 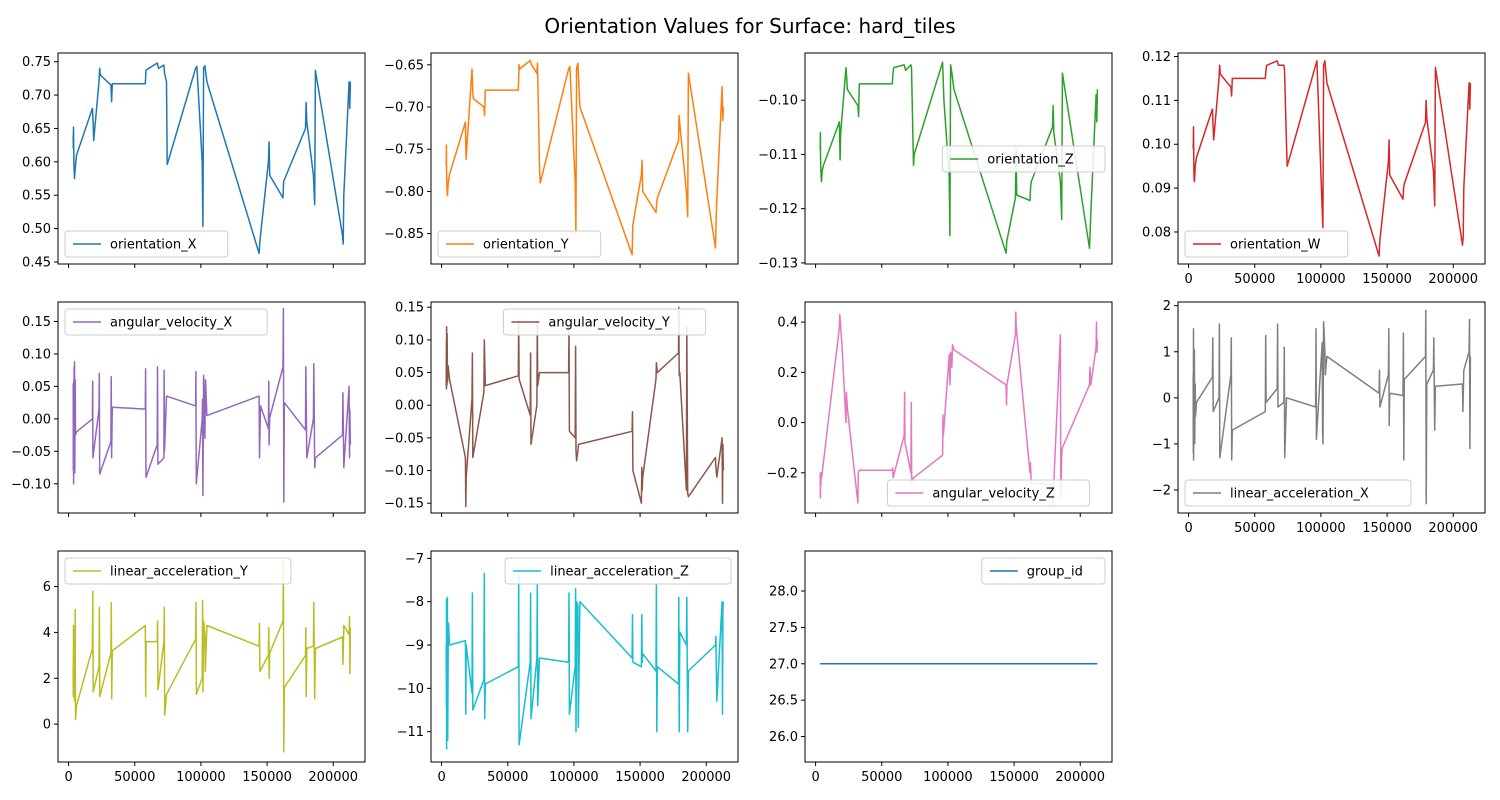 I want to click on y-tick-label: −0.70, so click(x=404, y=108).